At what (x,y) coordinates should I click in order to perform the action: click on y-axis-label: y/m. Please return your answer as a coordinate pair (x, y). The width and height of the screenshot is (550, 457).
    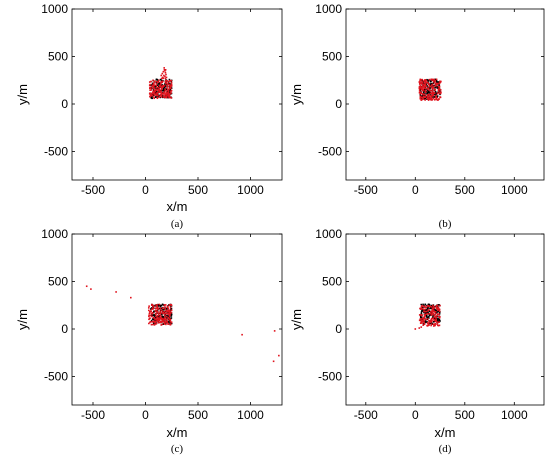
    Looking at the image, I should click on (22, 319).